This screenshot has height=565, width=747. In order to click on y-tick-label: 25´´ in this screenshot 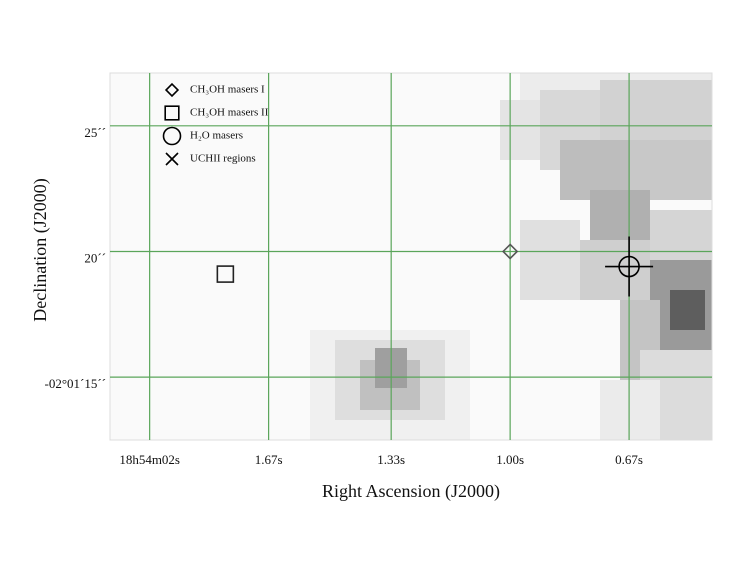, I will do `click(95, 132)`.